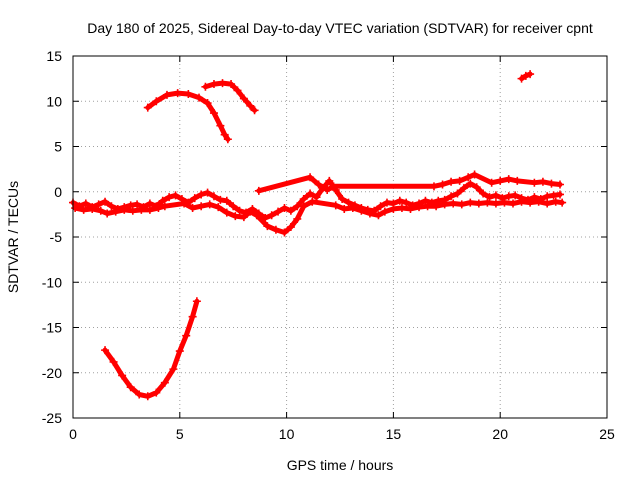 The height and width of the screenshot is (480, 640). I want to click on series-arc-a, so click(187, 116).